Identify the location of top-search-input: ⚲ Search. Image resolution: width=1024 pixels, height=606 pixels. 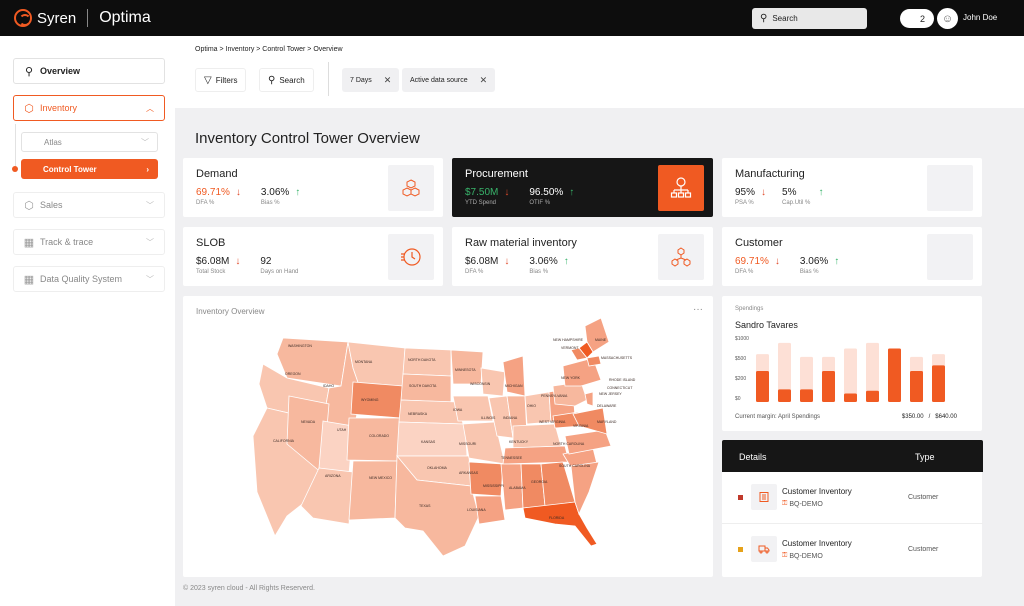
(809, 18).